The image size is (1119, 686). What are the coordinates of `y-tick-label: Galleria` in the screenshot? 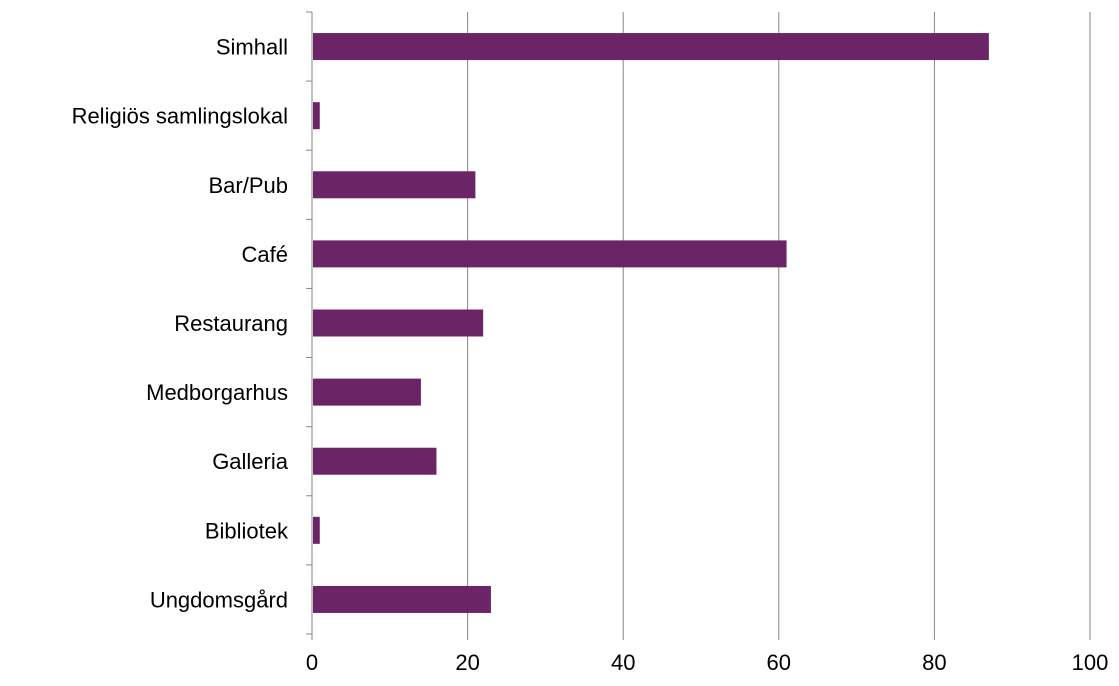 It's located at (250, 461).